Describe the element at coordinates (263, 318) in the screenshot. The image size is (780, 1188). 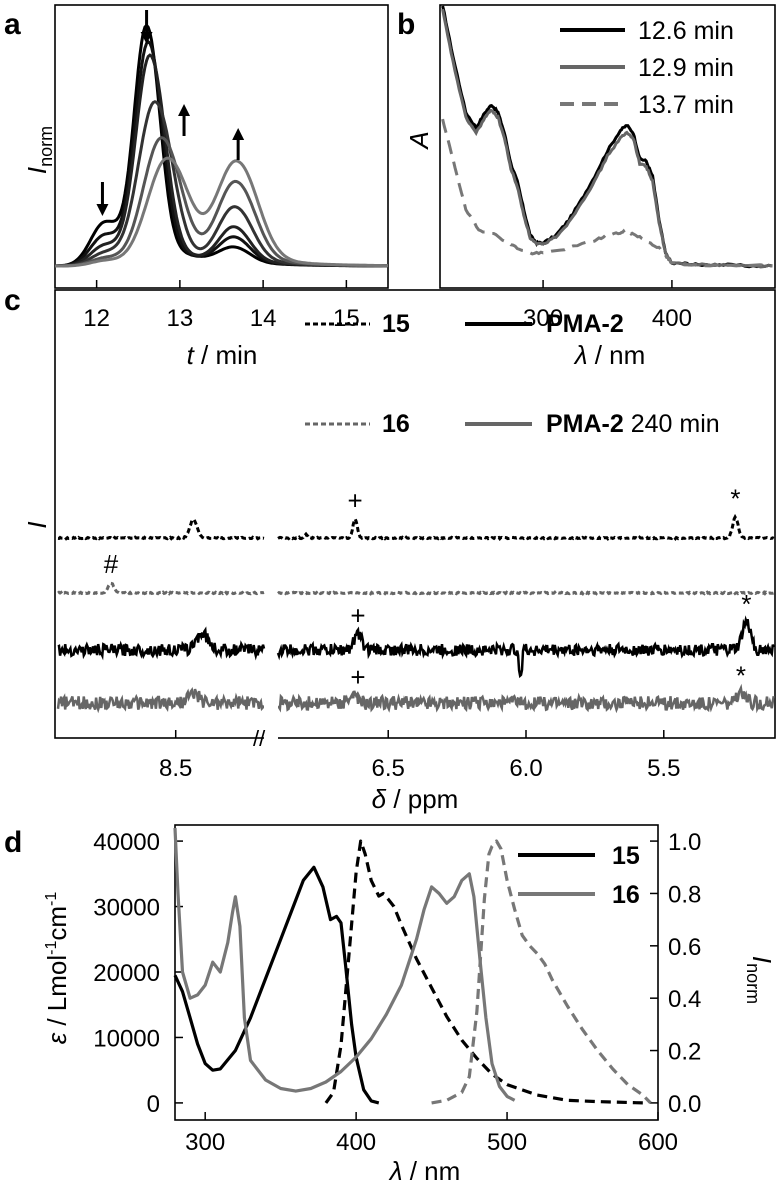
I see `a-x-tick-label: 14` at that location.